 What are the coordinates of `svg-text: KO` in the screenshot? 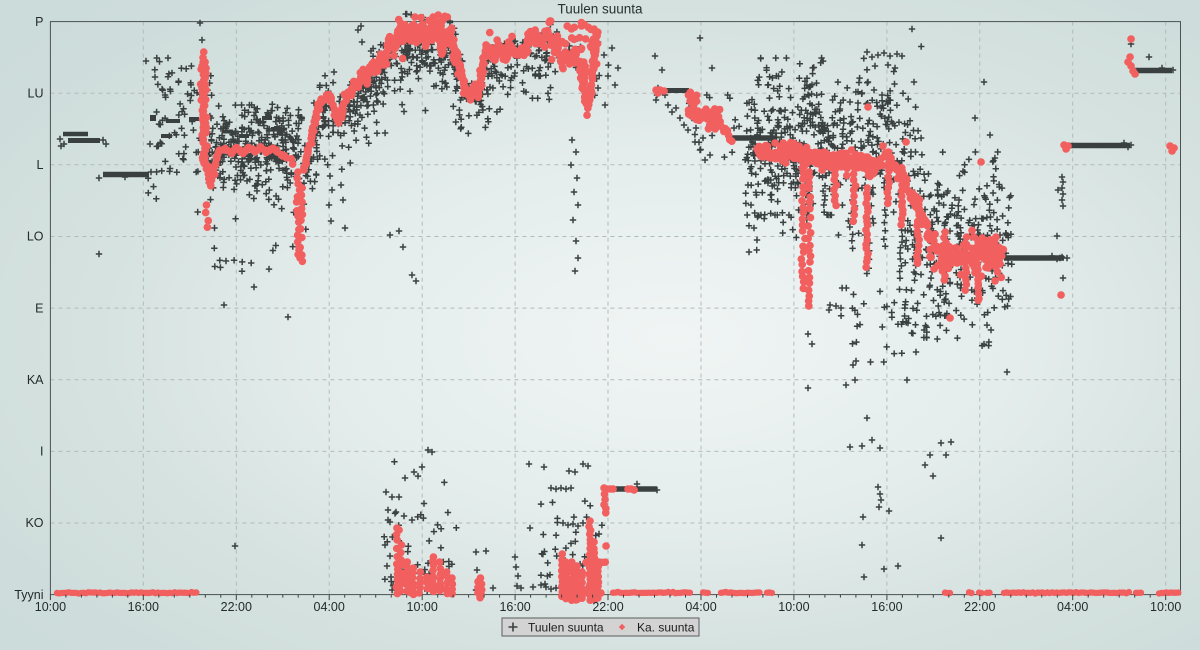 It's located at (34, 523).